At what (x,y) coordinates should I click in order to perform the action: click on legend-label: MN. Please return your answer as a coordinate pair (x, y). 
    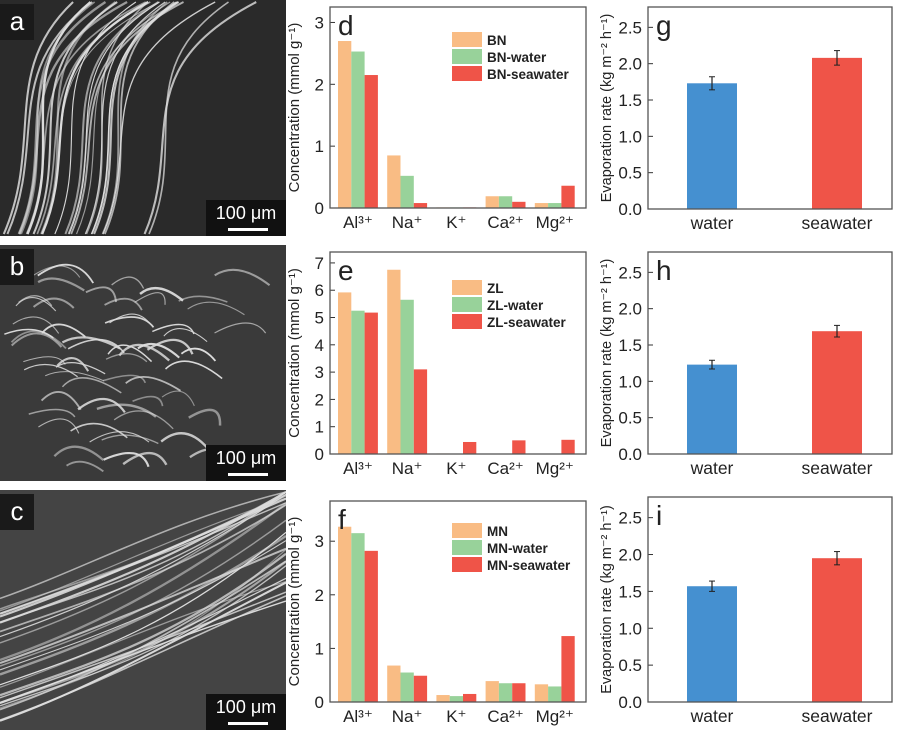
    Looking at the image, I should click on (497, 531).